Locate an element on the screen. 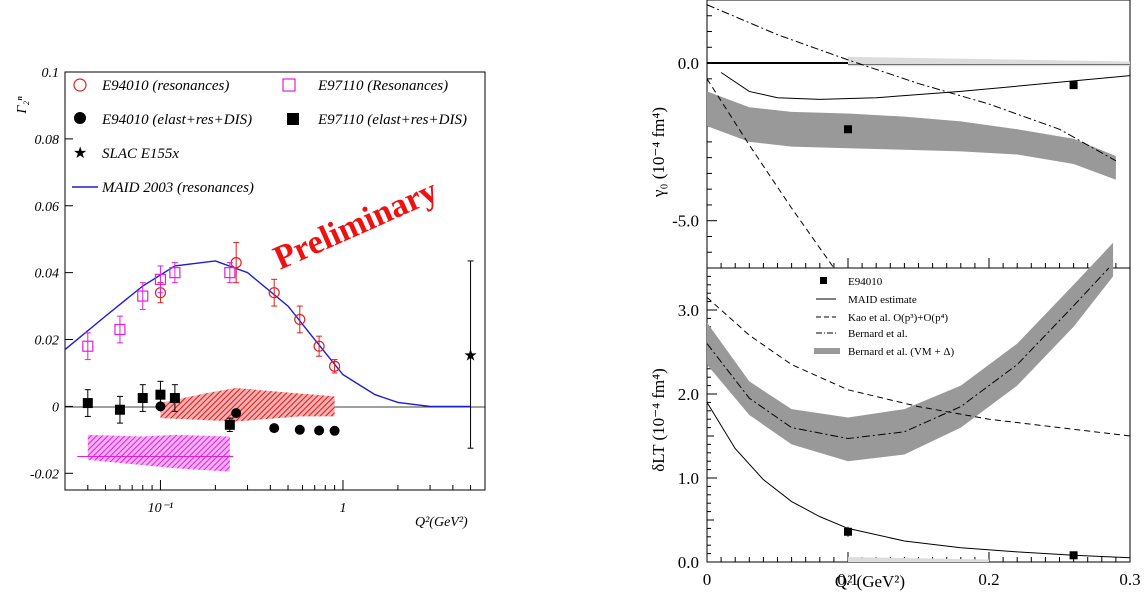 This screenshot has height=596, width=1147. legend-label-r-kao: Kao et al. O(p³)+O(p⁴) is located at coordinates (898, 318).